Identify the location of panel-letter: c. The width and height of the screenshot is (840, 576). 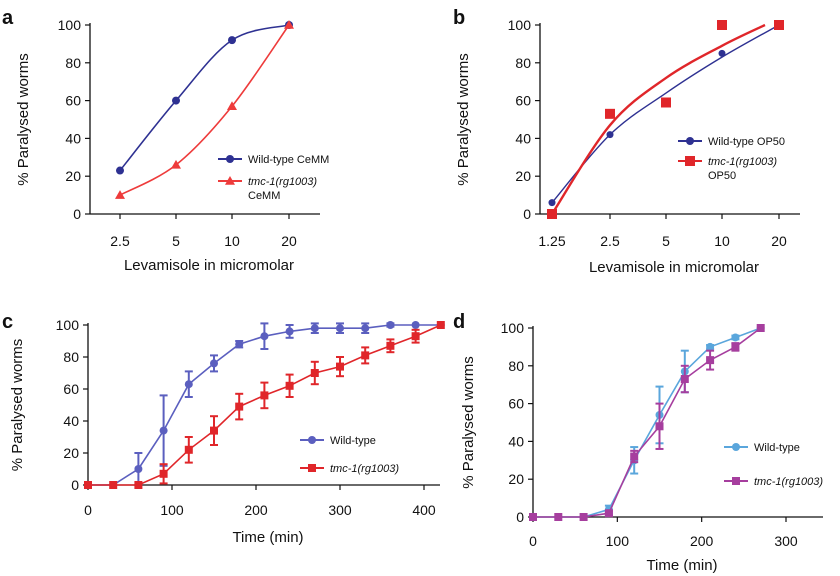
(7, 322).